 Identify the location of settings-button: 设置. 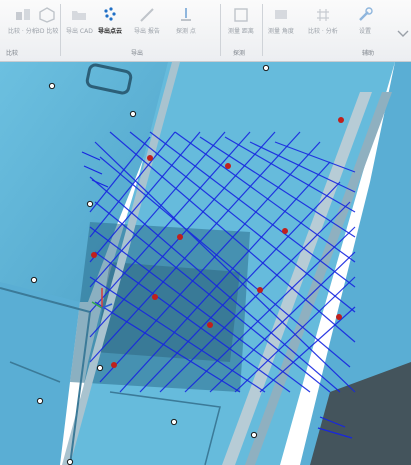
(365, 25).